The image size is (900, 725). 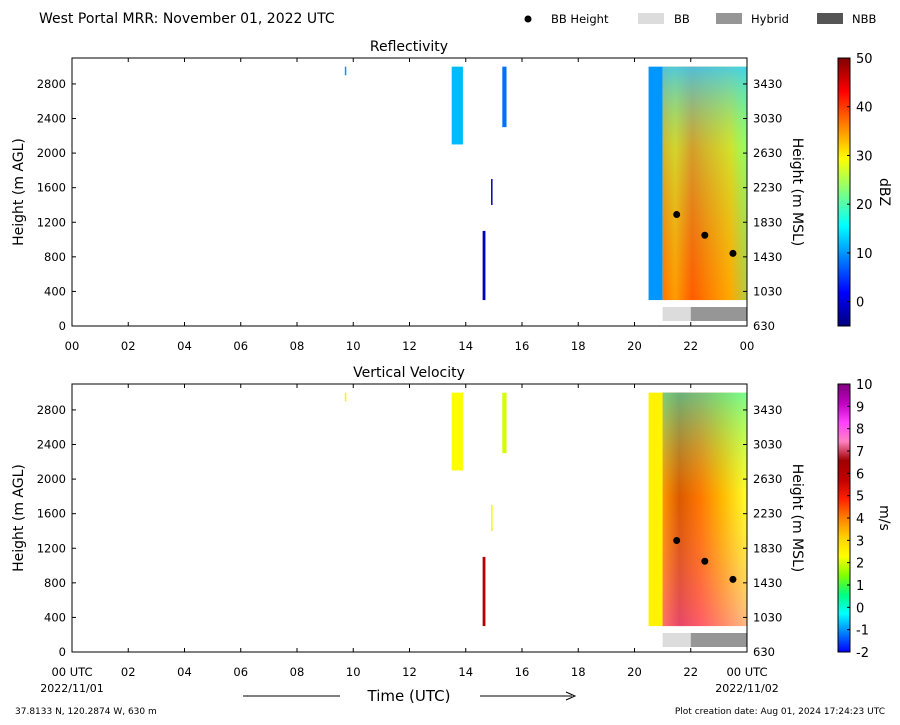 What do you see at coordinates (764, 652) in the screenshot?
I see `velocity-y-right-tick-label: 630` at bounding box center [764, 652].